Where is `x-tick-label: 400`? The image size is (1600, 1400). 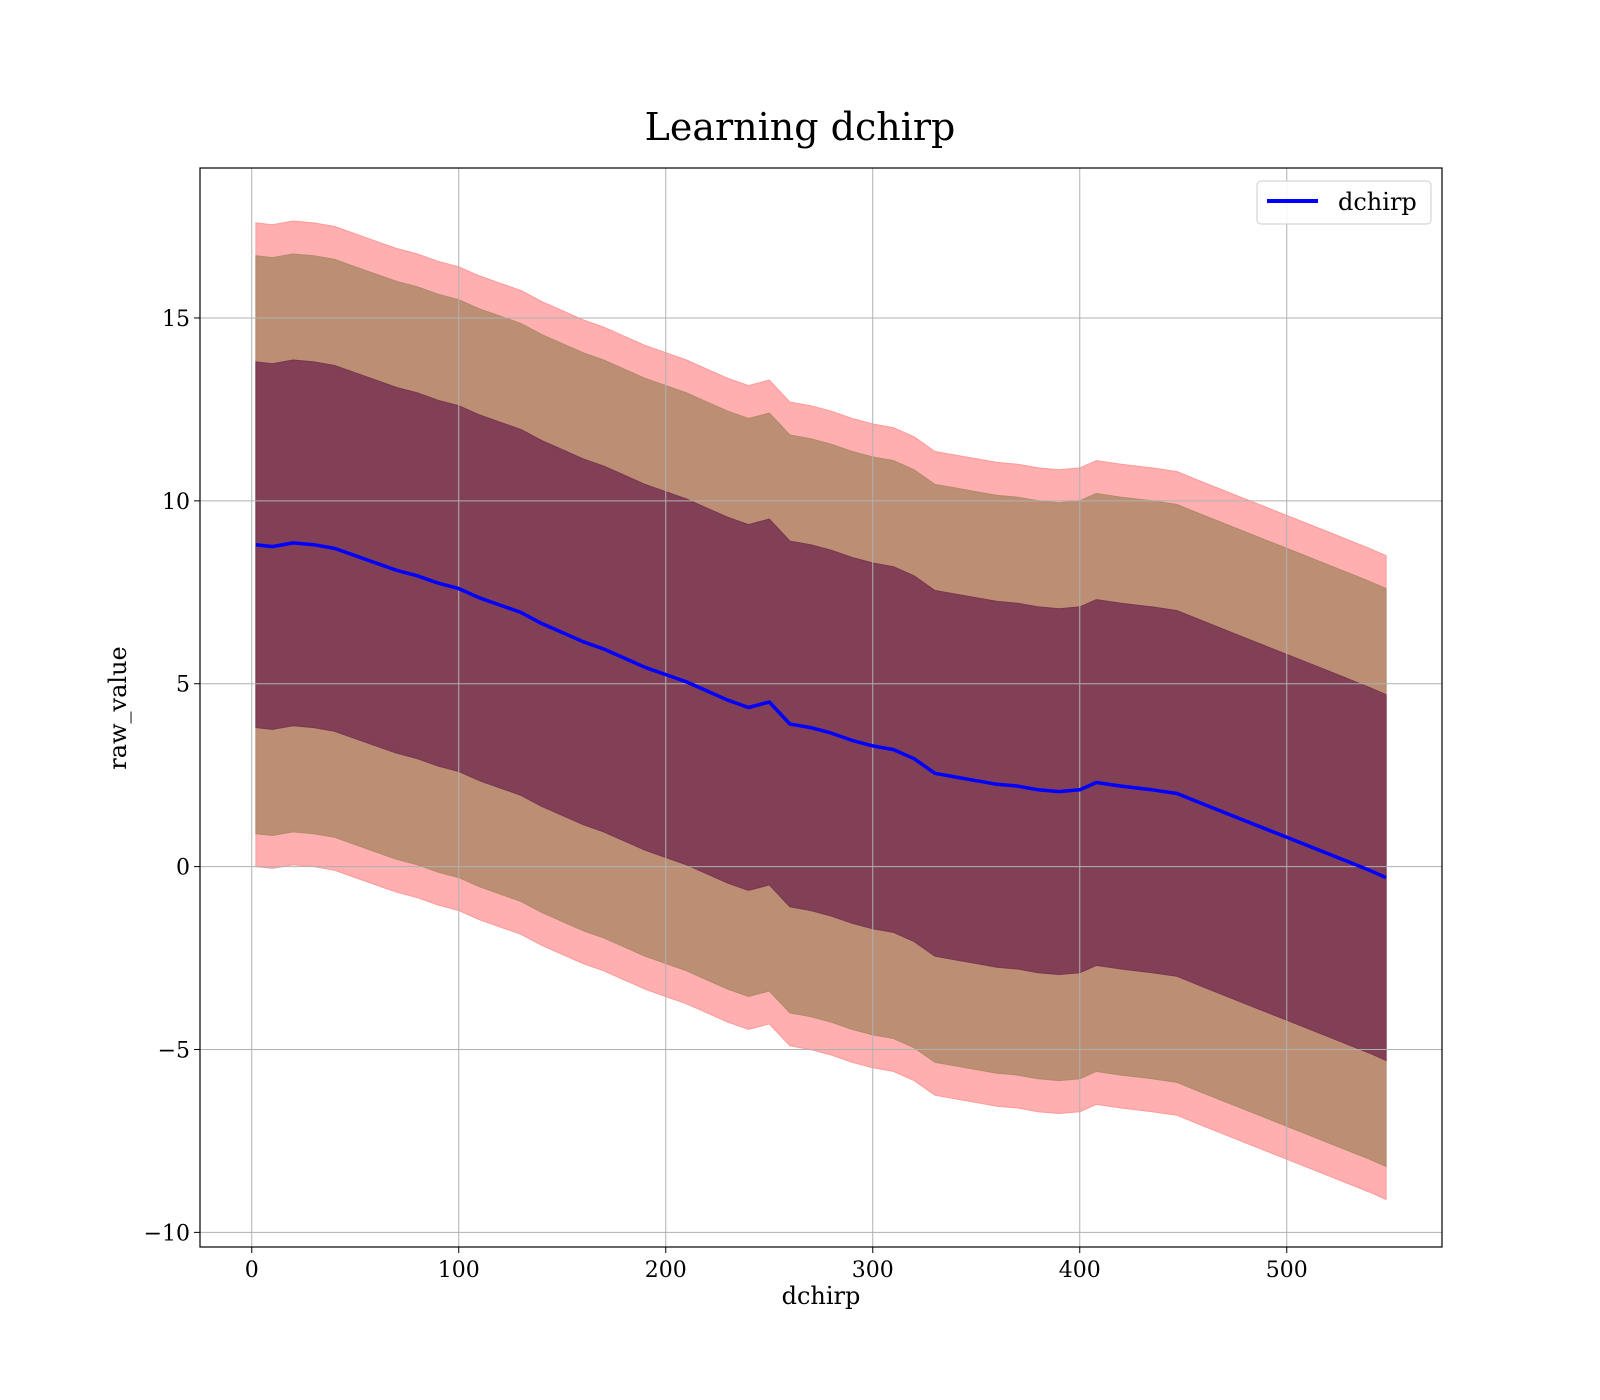
x-tick-label: 400 is located at coordinates (1080, 1270).